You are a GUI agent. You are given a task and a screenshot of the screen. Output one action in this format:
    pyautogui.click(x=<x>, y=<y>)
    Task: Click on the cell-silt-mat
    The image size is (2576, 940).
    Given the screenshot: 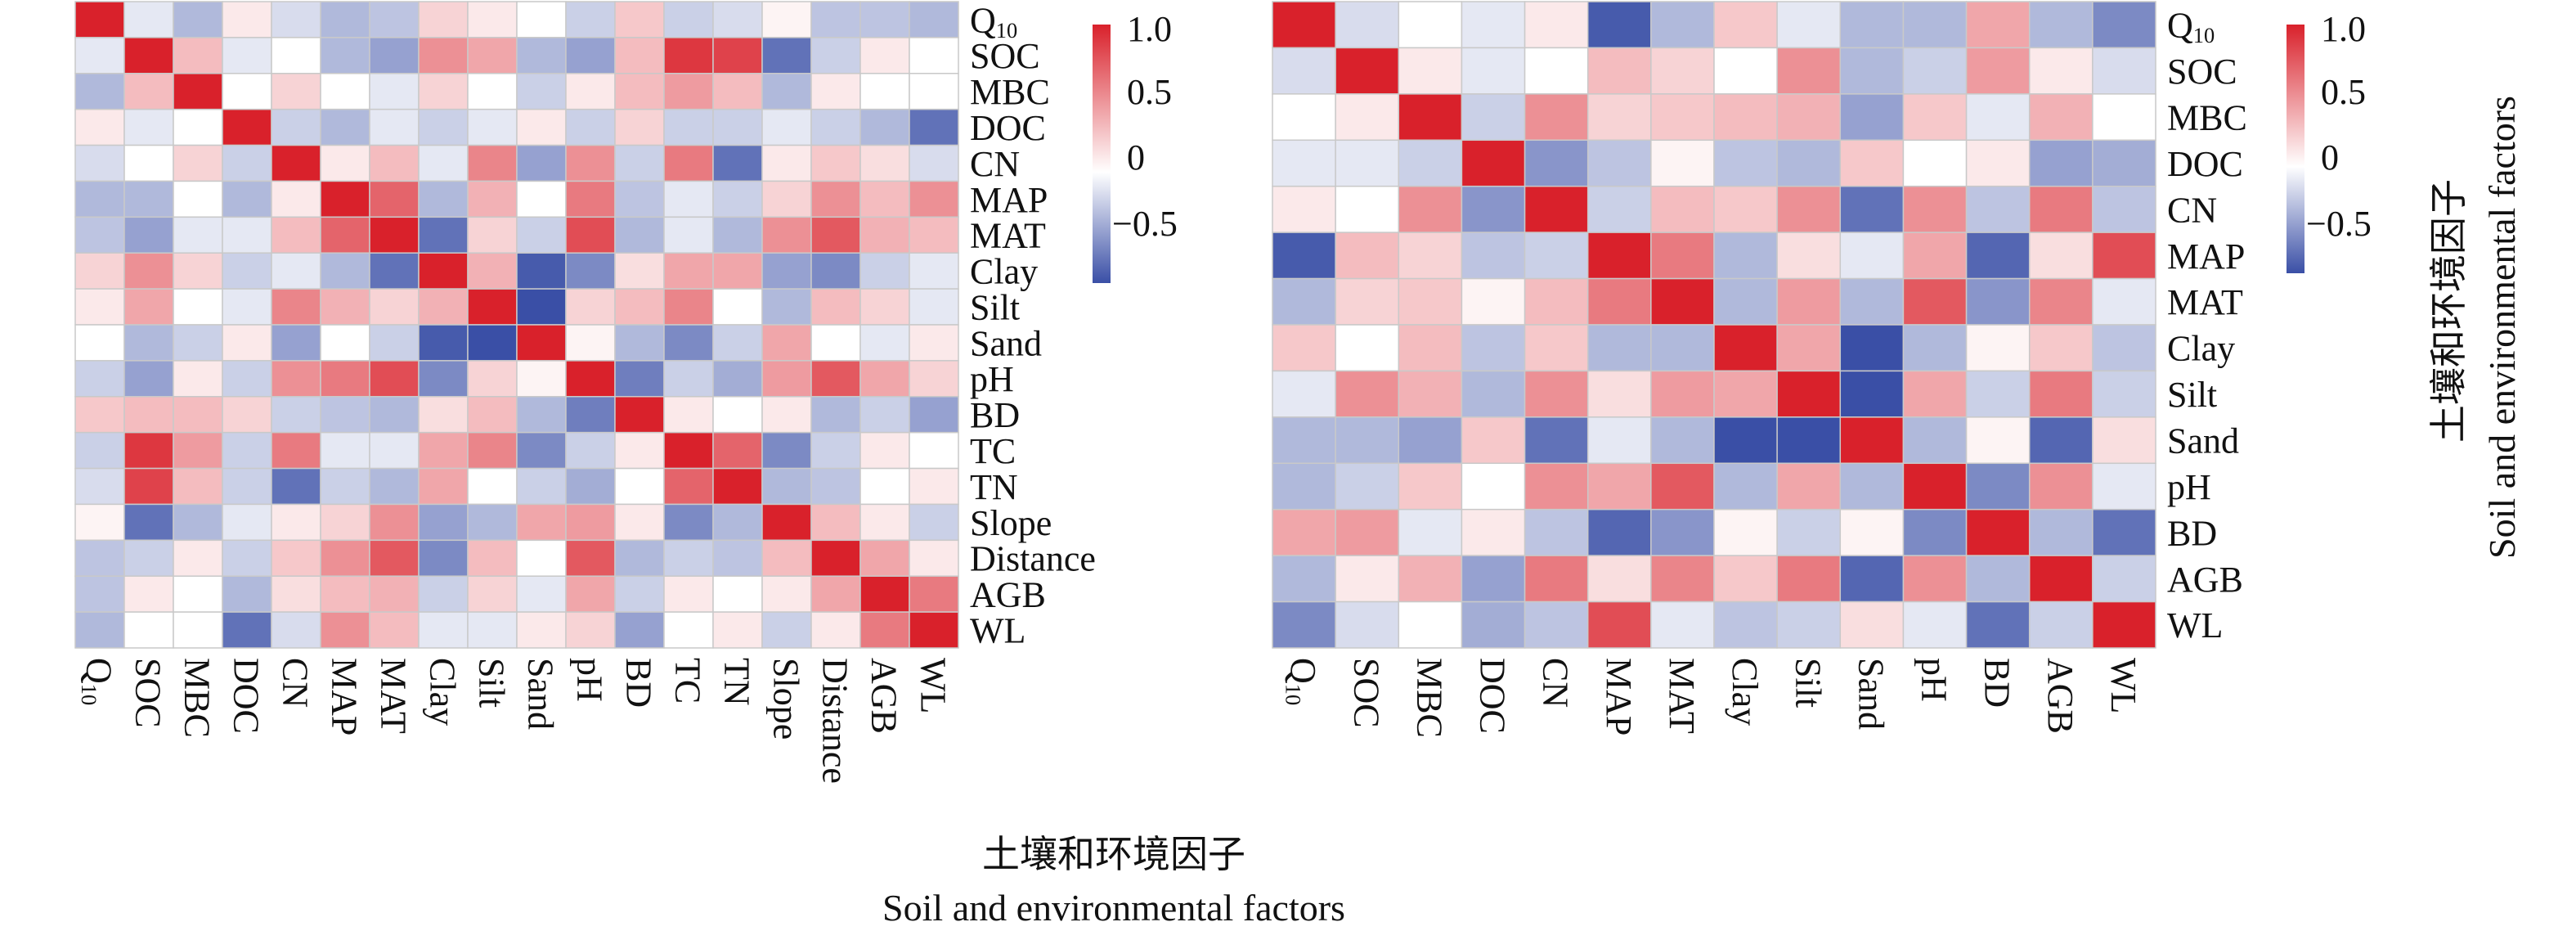 What is the action you would take?
    pyautogui.click(x=1683, y=394)
    